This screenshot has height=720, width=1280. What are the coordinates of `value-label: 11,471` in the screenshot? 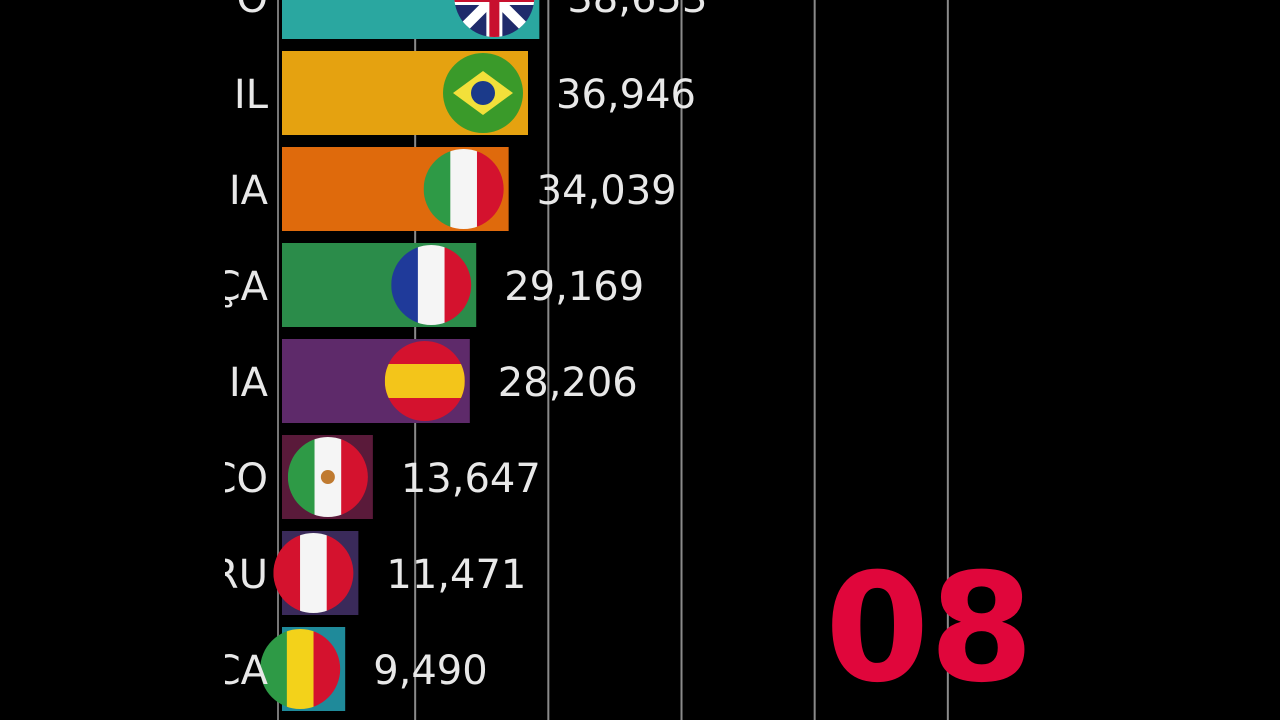 It's located at (456, 575).